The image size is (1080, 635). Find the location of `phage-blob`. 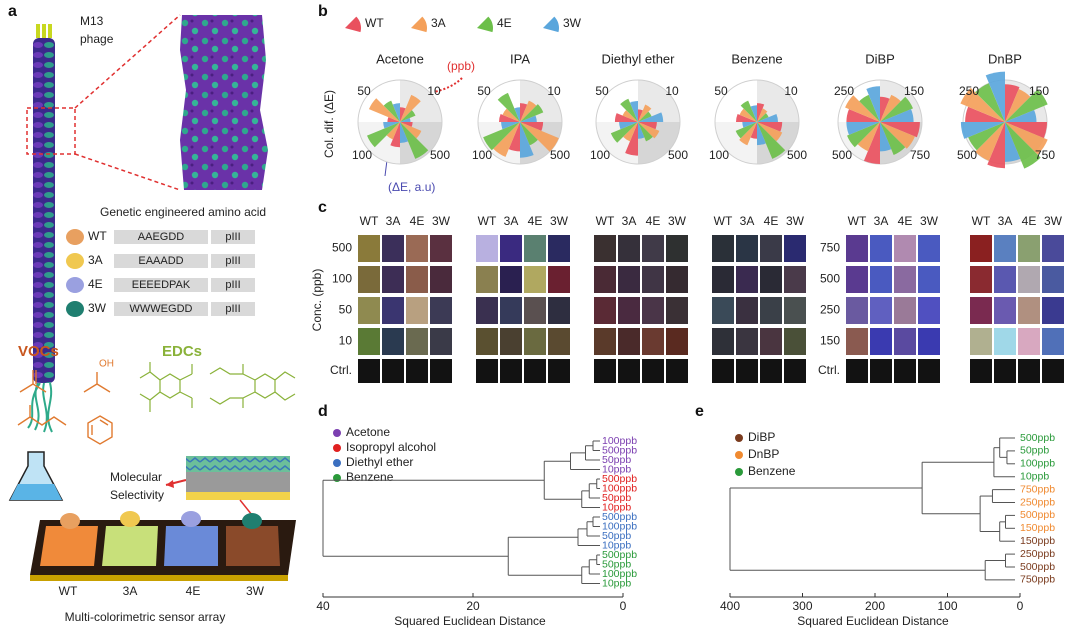

phage-blob is located at coordinates (191, 519).